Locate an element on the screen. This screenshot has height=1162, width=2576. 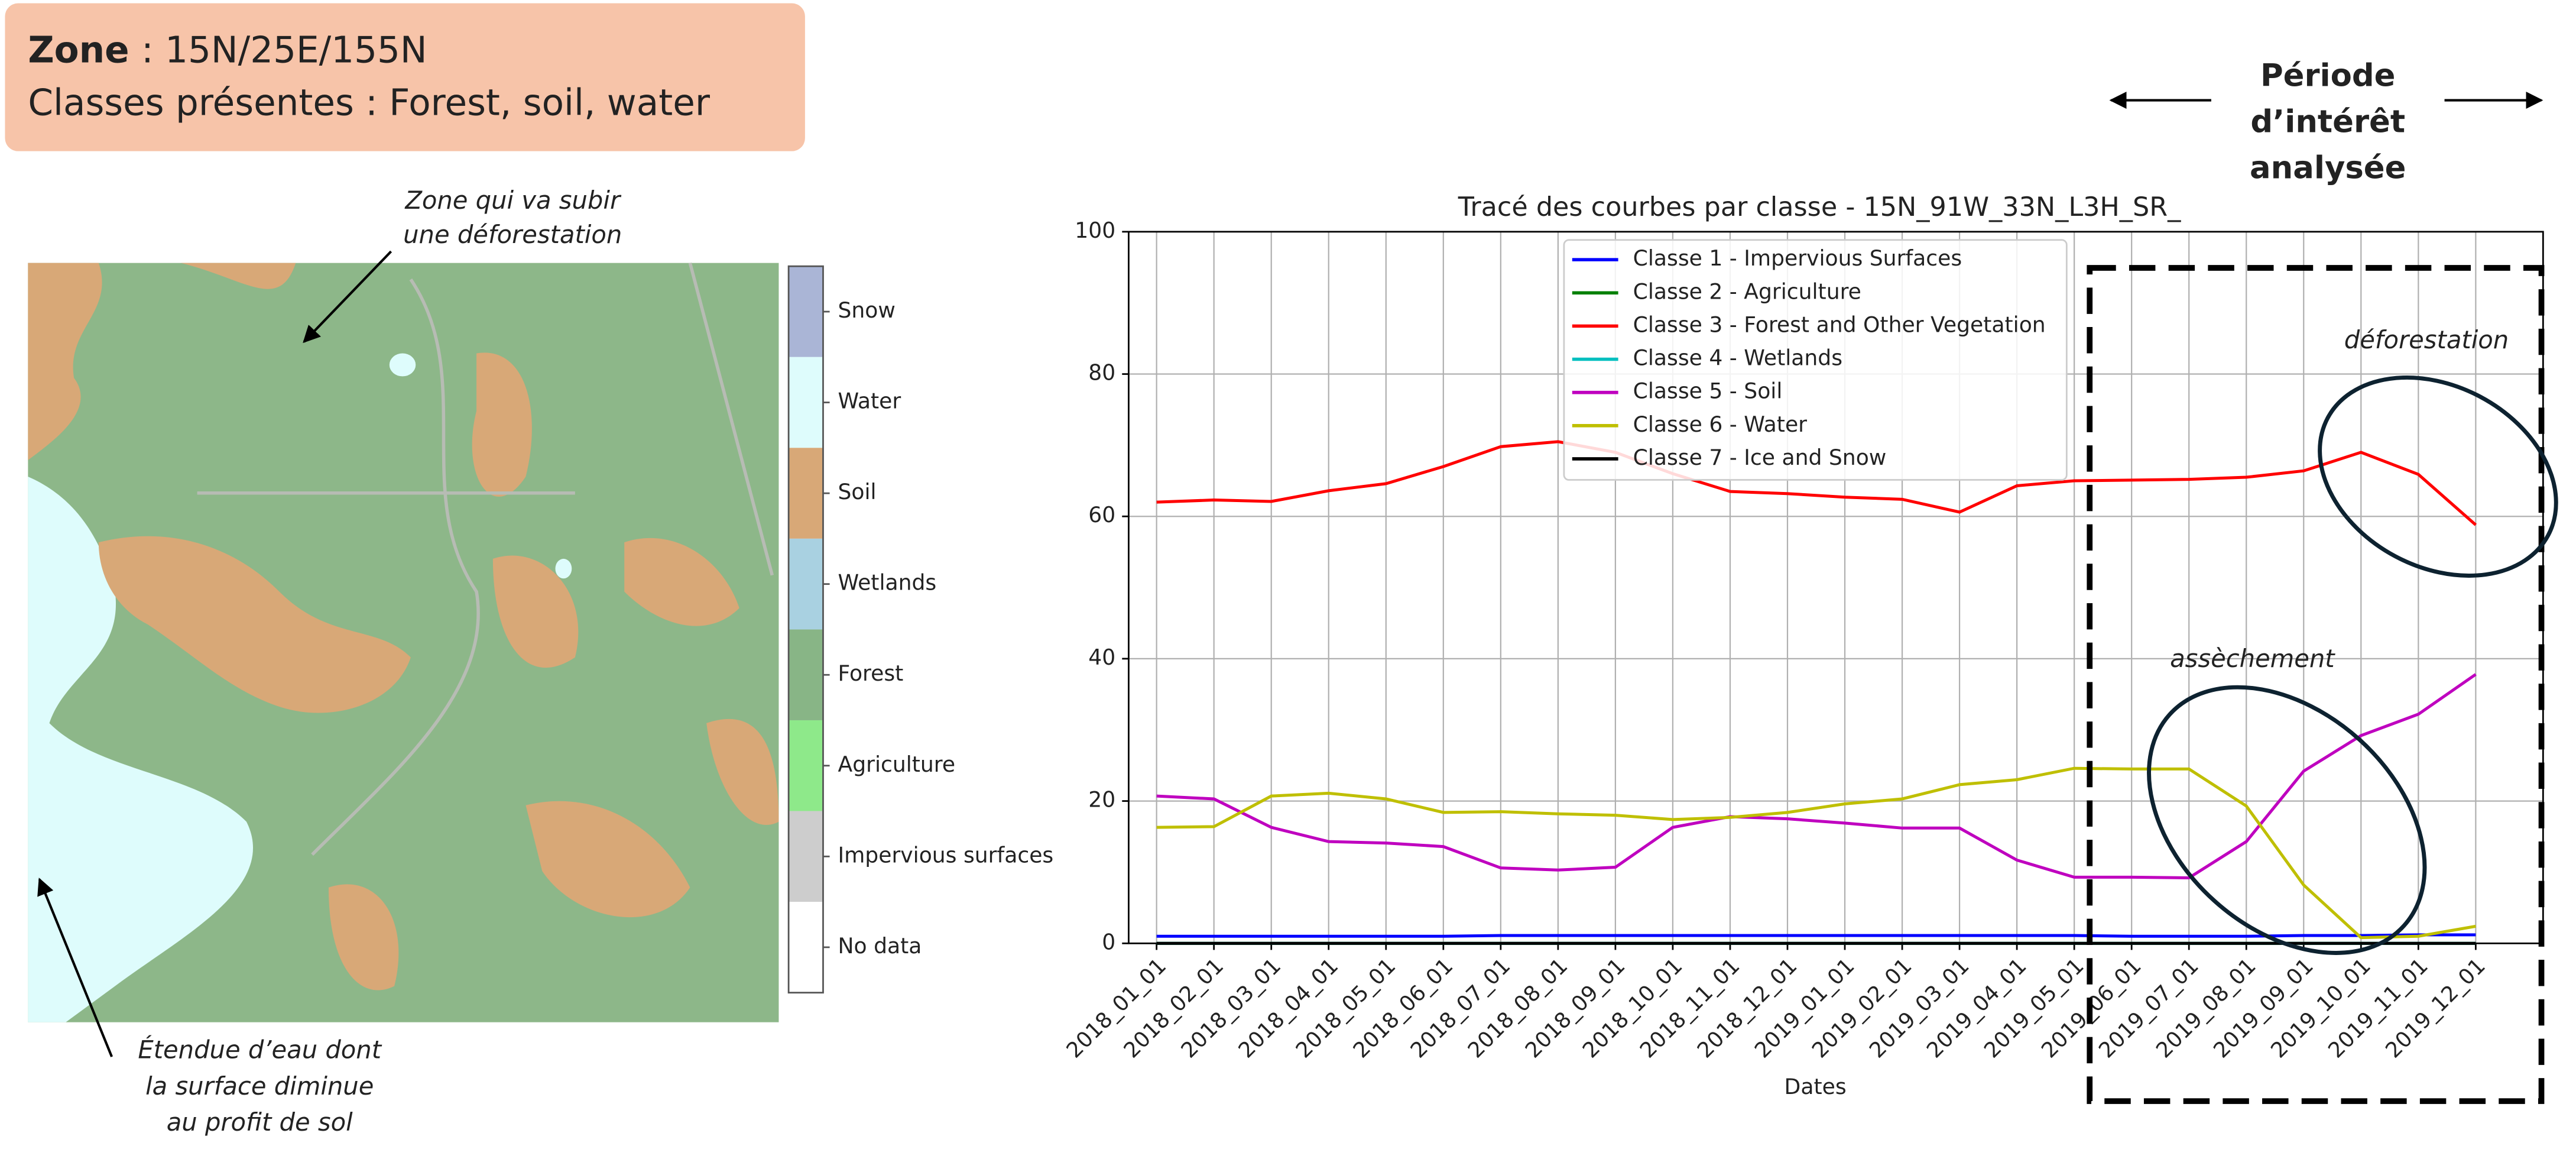
legend-box is located at coordinates (1815, 360).